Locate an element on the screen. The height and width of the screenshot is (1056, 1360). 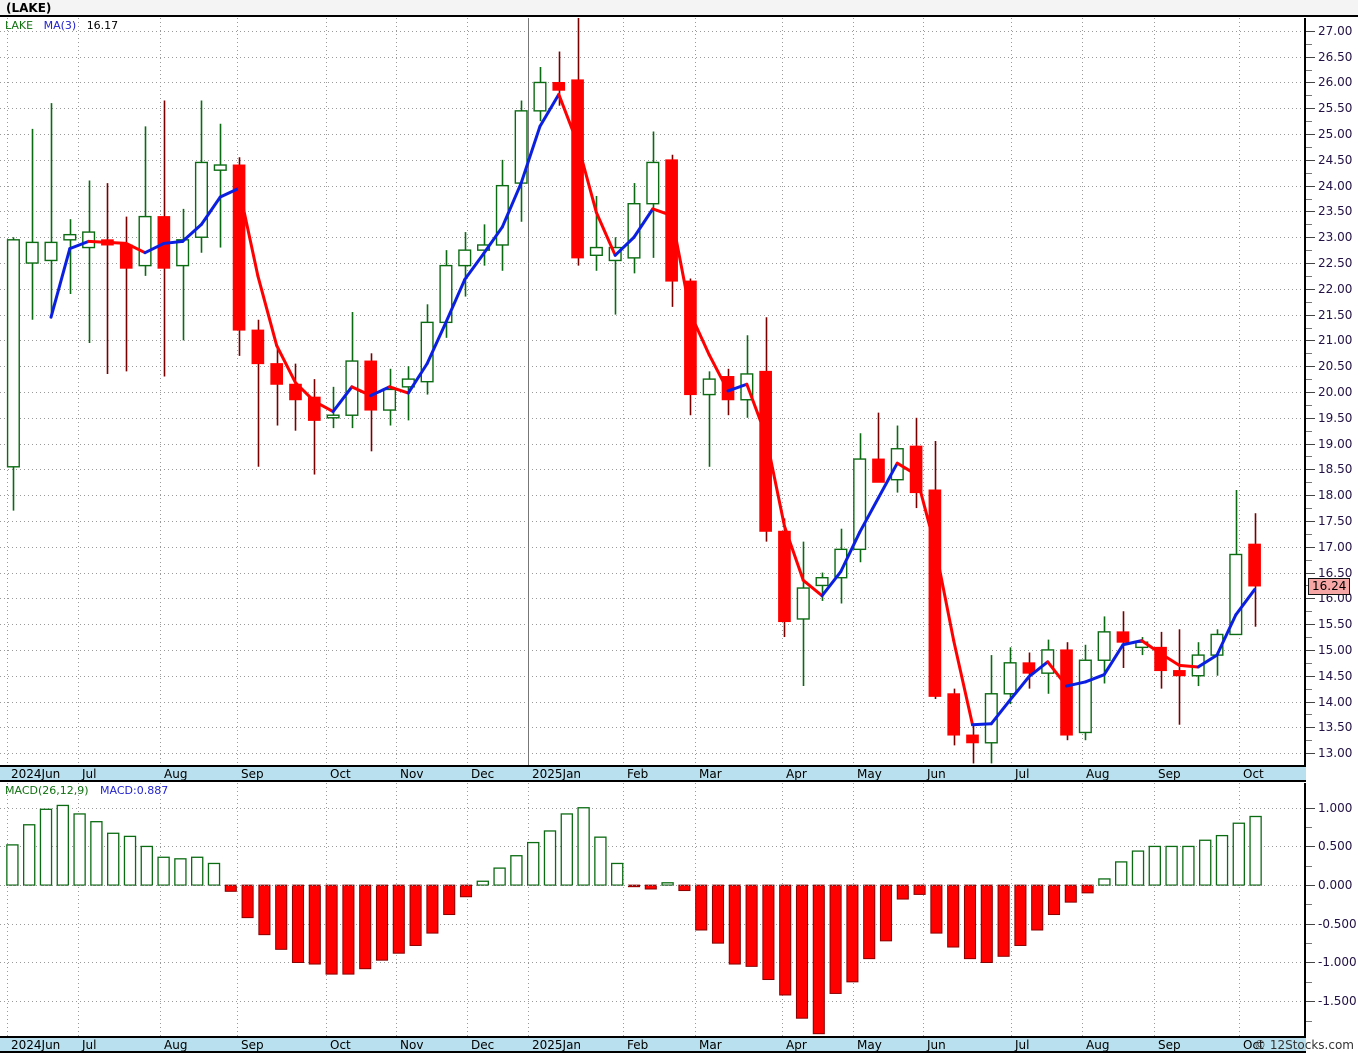
price-axis-label: 18.00 is located at coordinates (1335, 495).